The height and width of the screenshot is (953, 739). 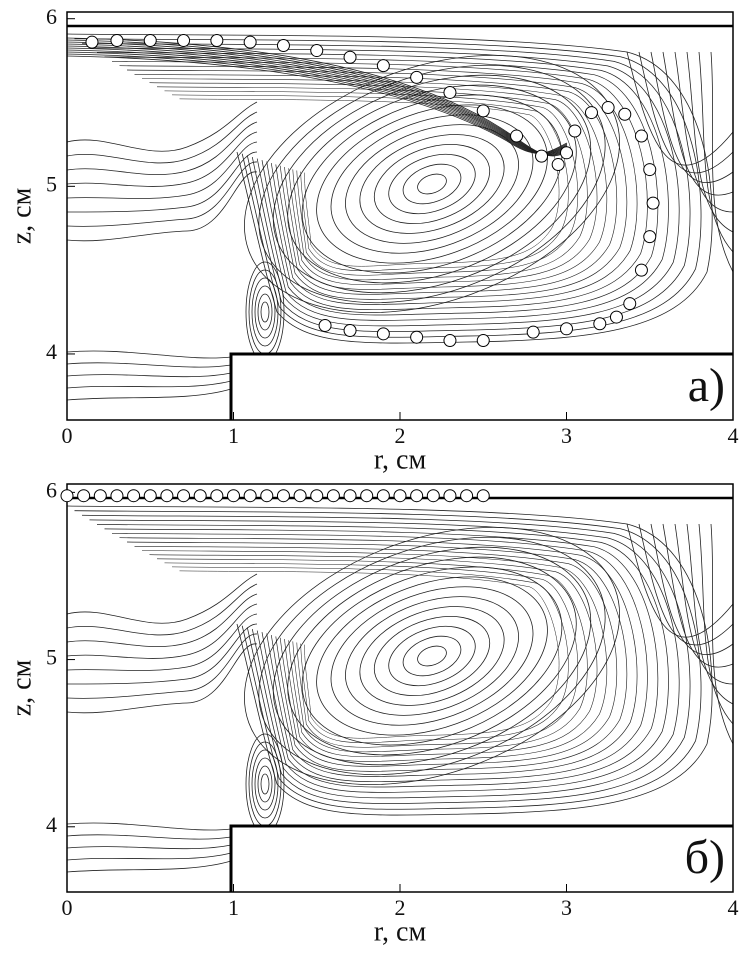 I want to click on solid-step, so click(x=482, y=387).